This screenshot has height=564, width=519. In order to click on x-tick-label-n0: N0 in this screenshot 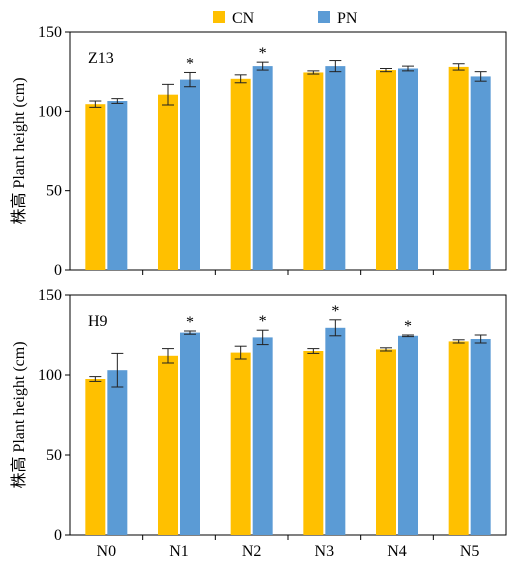, I will do `click(107, 551)`.